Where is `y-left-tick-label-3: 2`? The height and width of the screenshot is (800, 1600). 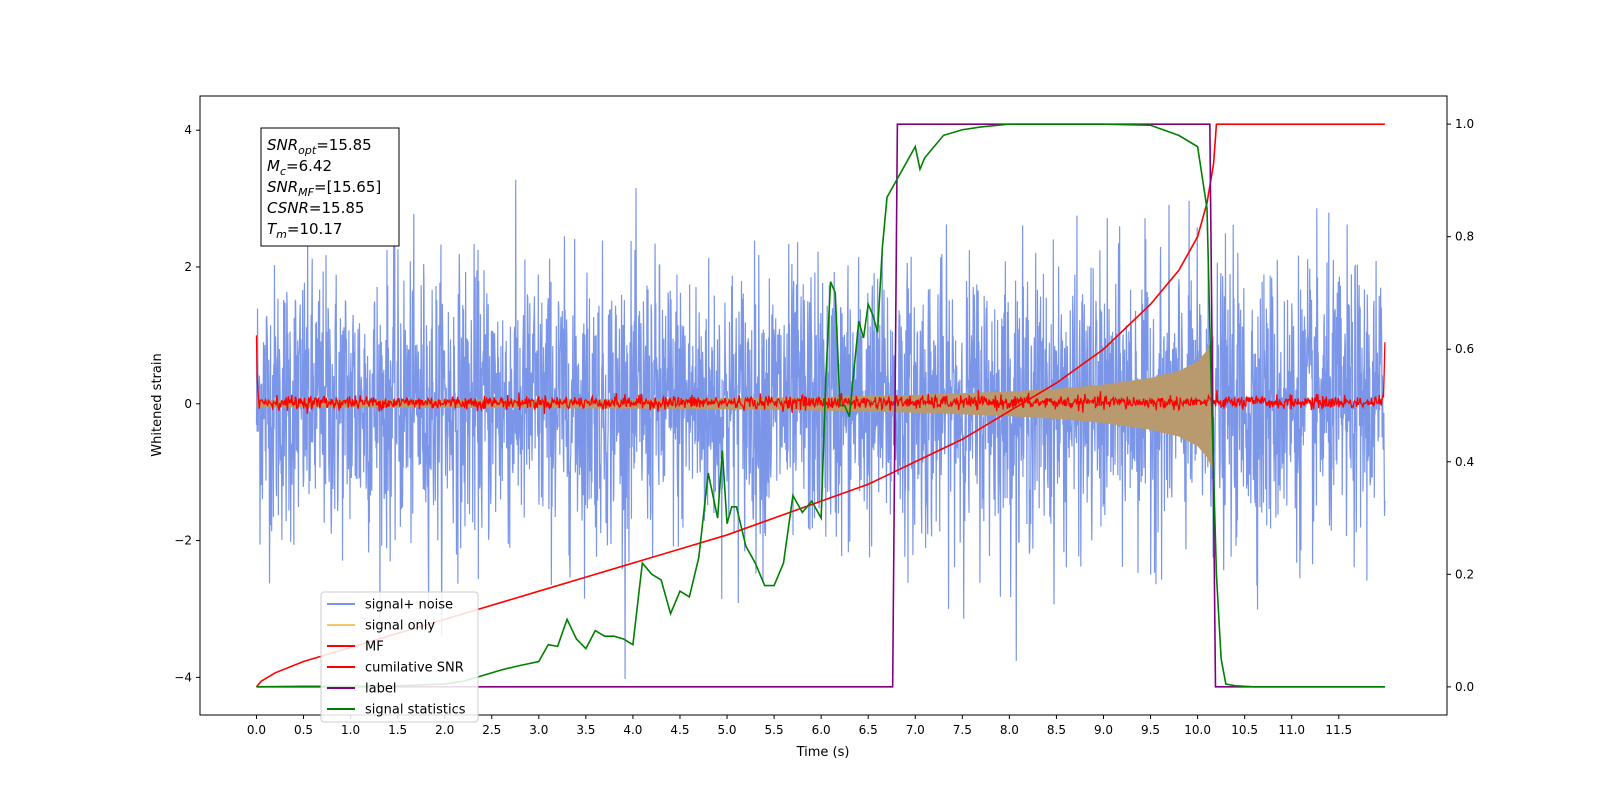
y-left-tick-label-3: 2 is located at coordinates (188, 267).